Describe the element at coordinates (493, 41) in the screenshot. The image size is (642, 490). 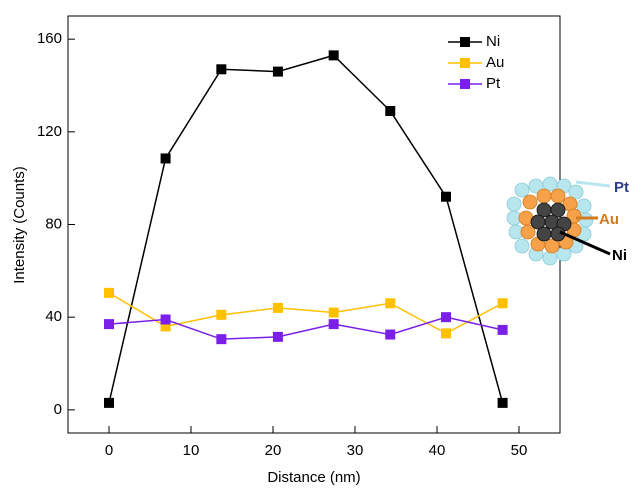
I see `legend-label: Ni` at that location.